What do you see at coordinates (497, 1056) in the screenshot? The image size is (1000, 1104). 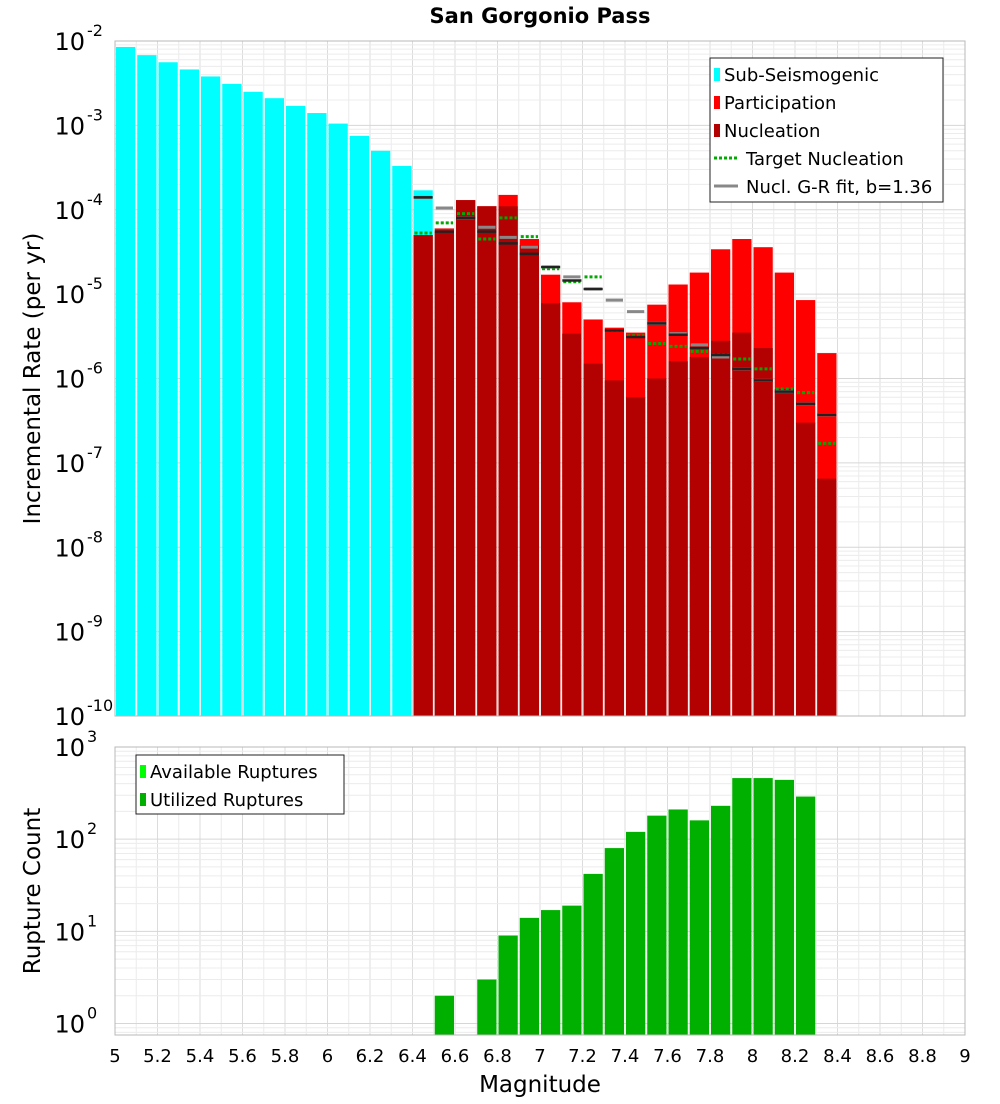 I see `x-tick-label: 6.8` at bounding box center [497, 1056].